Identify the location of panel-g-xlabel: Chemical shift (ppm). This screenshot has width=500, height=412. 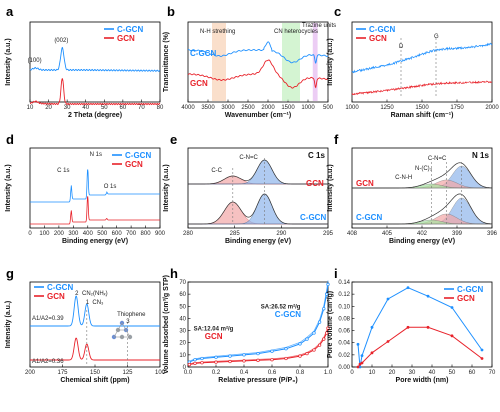
(94, 380).